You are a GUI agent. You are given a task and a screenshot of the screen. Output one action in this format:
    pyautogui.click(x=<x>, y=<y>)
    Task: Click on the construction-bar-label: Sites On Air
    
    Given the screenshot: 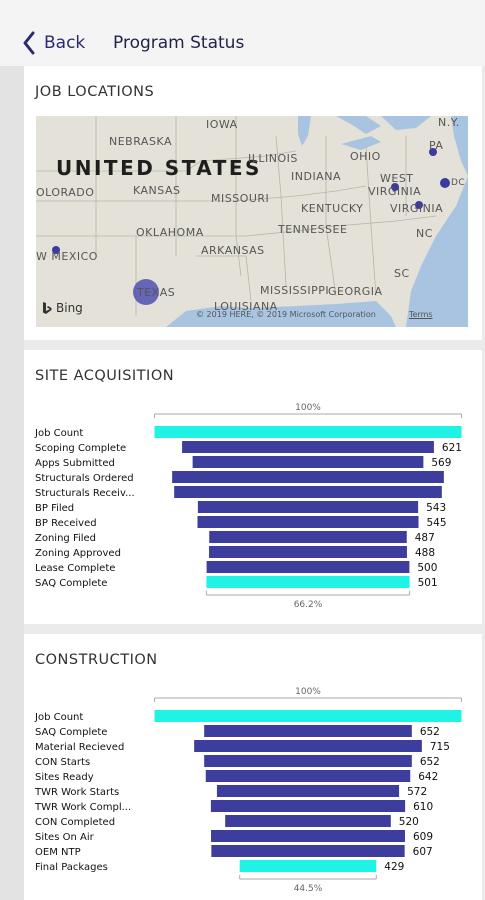 What is the action you would take?
    pyautogui.click(x=65, y=837)
    